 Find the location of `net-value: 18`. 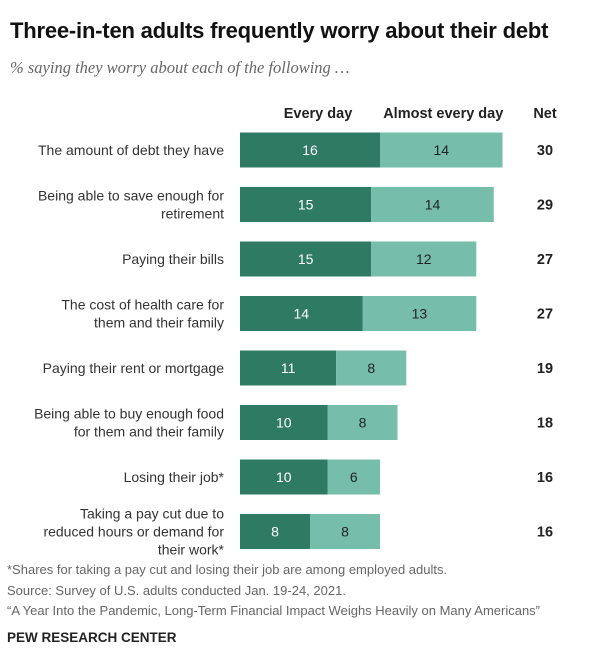

net-value: 18 is located at coordinates (545, 424).